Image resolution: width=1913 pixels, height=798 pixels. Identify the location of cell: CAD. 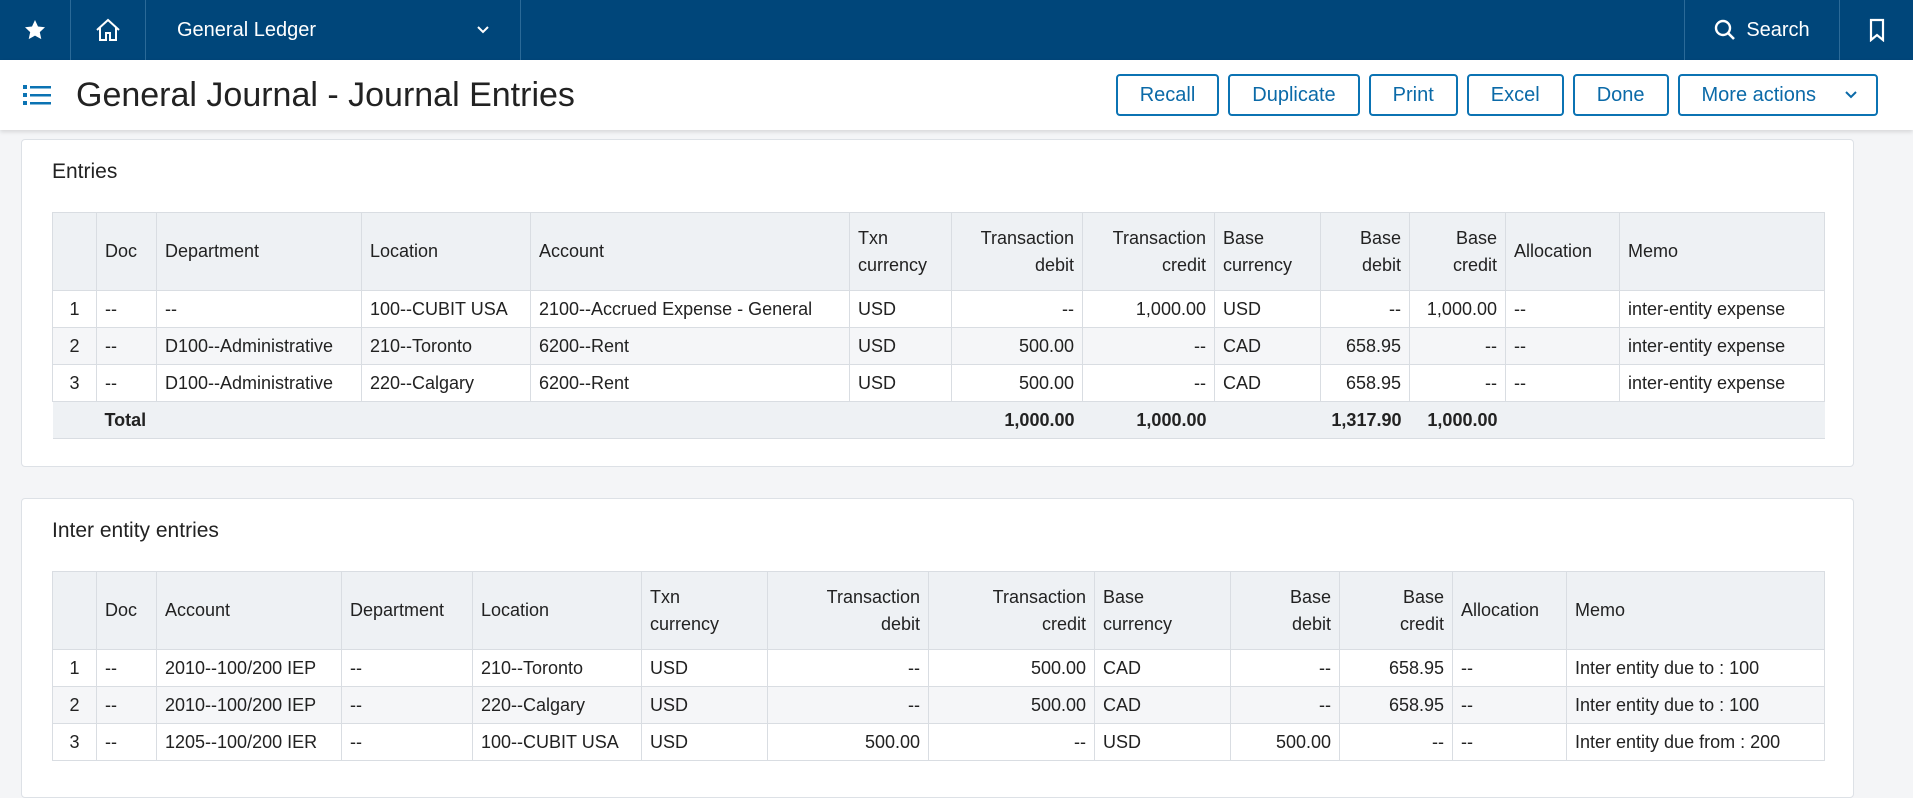
(1267, 383).